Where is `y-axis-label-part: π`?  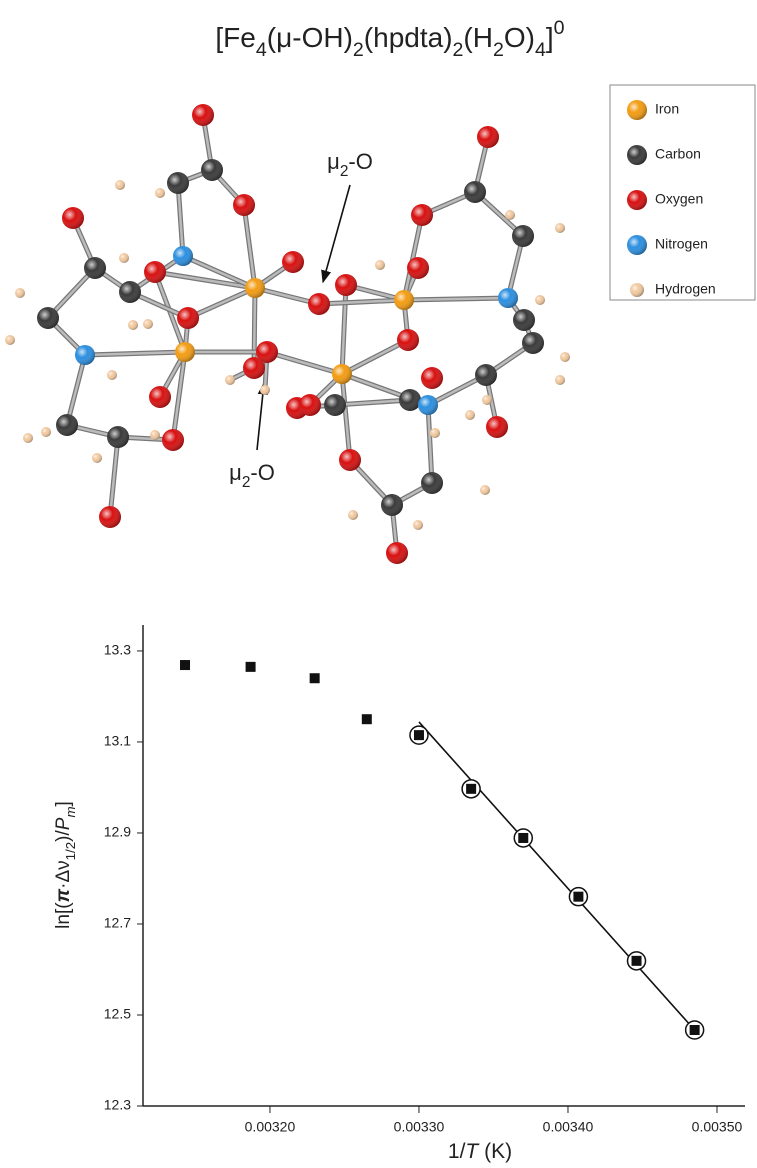 y-axis-label-part: π is located at coordinates (63, 895).